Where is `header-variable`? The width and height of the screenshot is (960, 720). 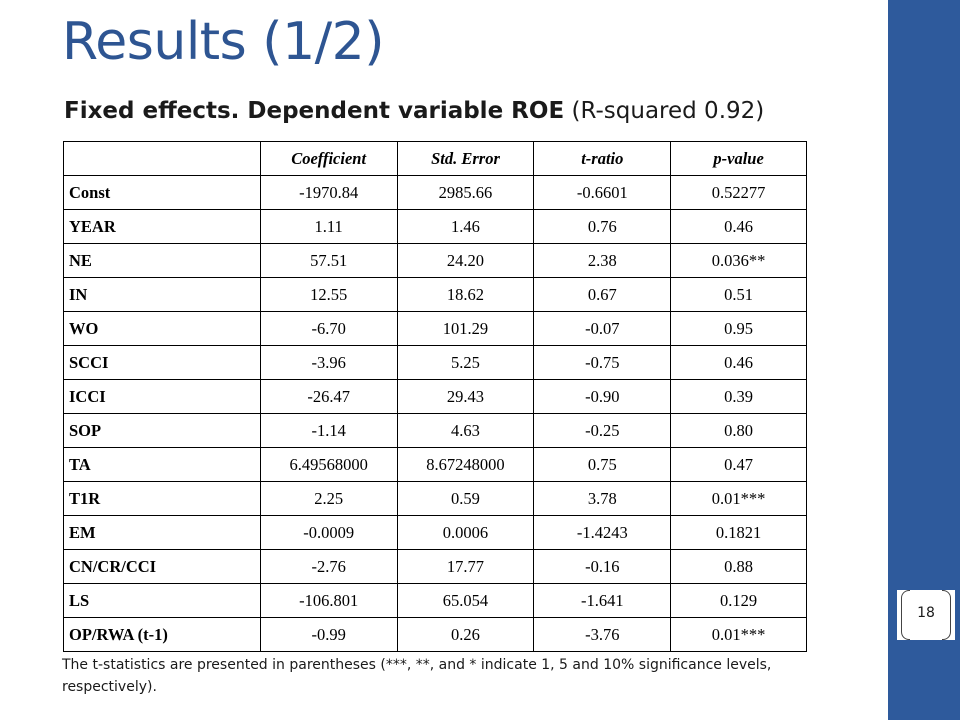
header-variable is located at coordinates (162, 158).